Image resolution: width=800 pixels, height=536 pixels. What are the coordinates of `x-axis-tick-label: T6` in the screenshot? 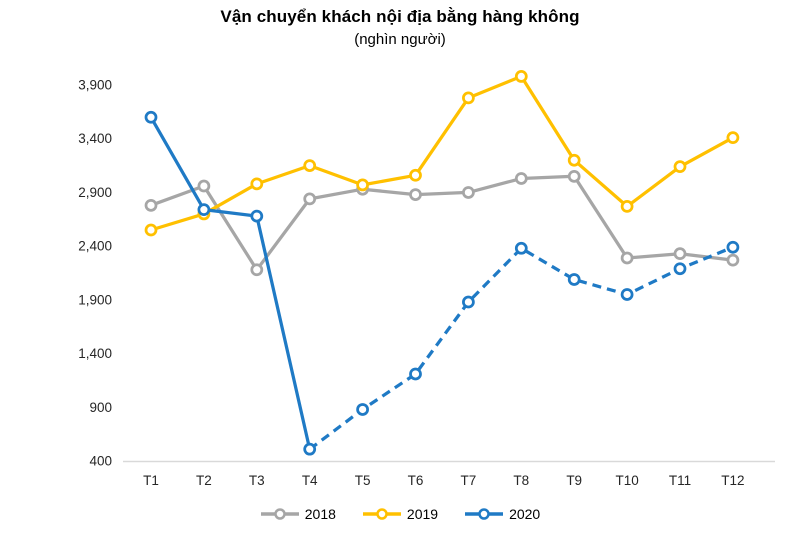 It's located at (416, 480).